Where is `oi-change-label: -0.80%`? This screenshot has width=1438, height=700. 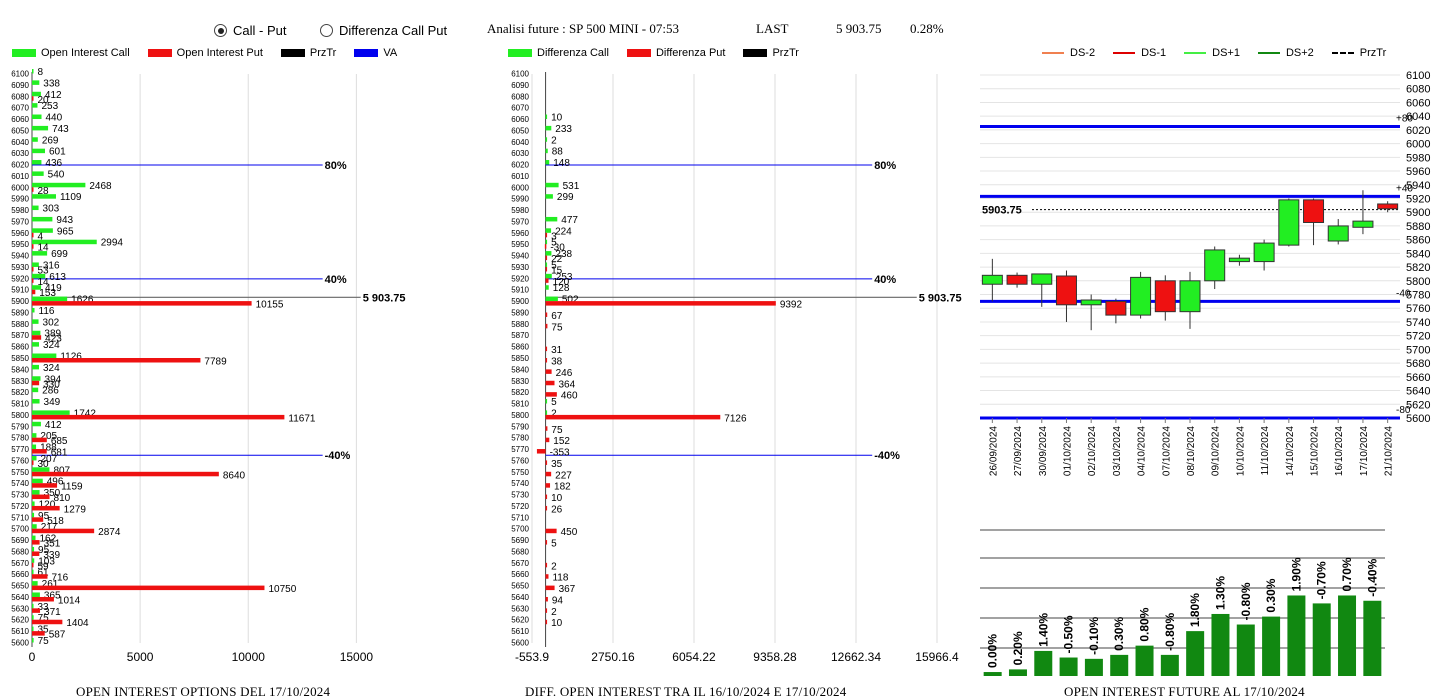
oi-change-label: -0.80% is located at coordinates (1246, 601).